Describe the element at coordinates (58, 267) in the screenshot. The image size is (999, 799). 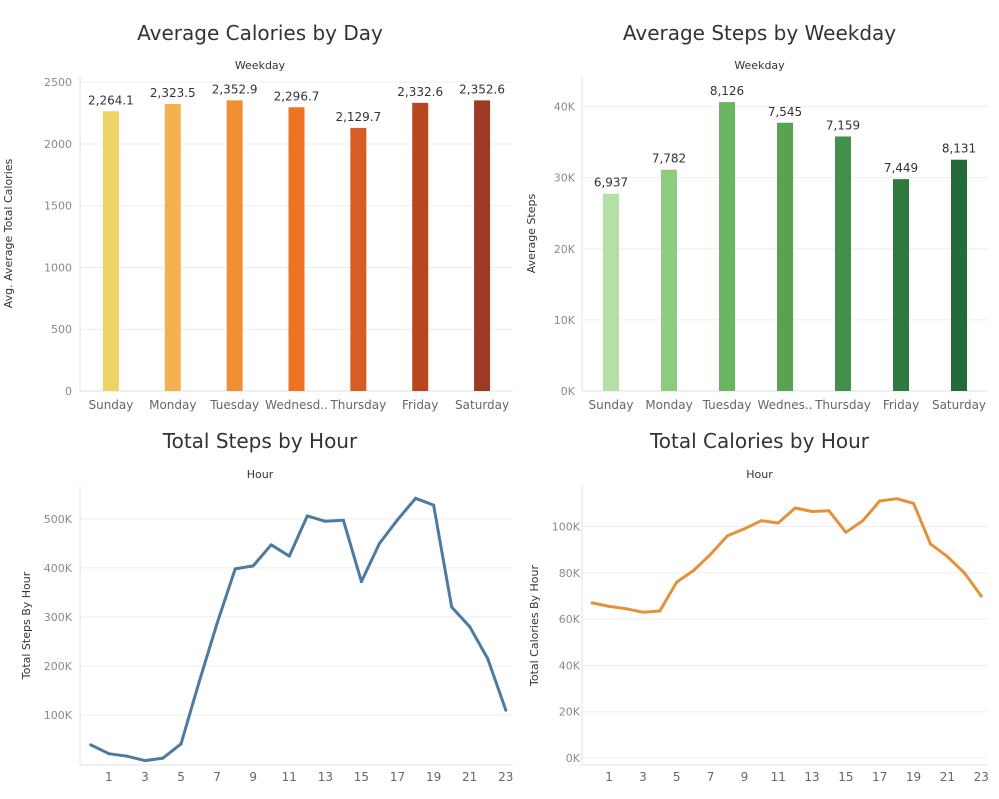
I see `y-tick-label: 1000` at that location.